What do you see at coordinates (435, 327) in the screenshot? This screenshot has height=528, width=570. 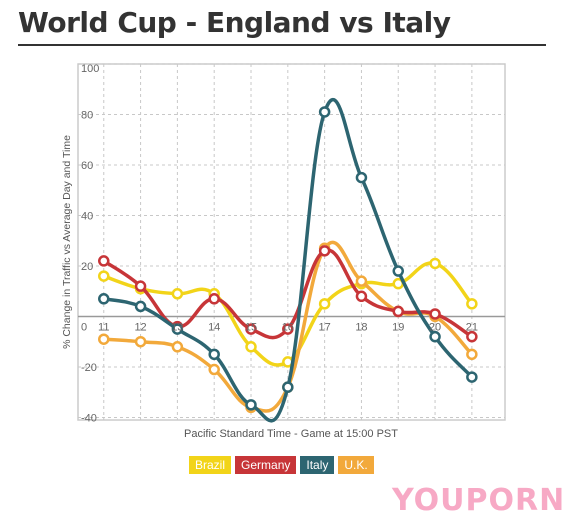 I see `x-tick-label: 20` at bounding box center [435, 327].